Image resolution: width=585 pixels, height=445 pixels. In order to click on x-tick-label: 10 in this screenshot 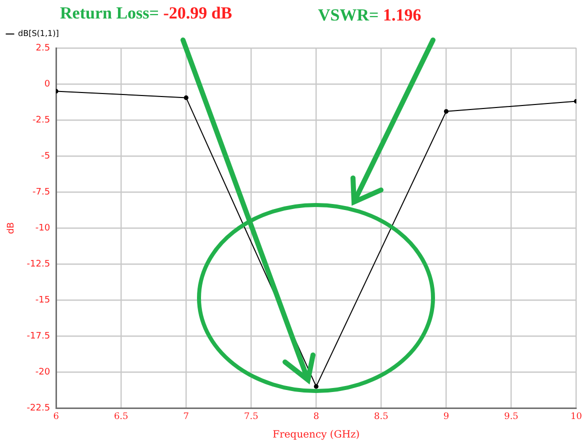, I will do `click(576, 417)`.